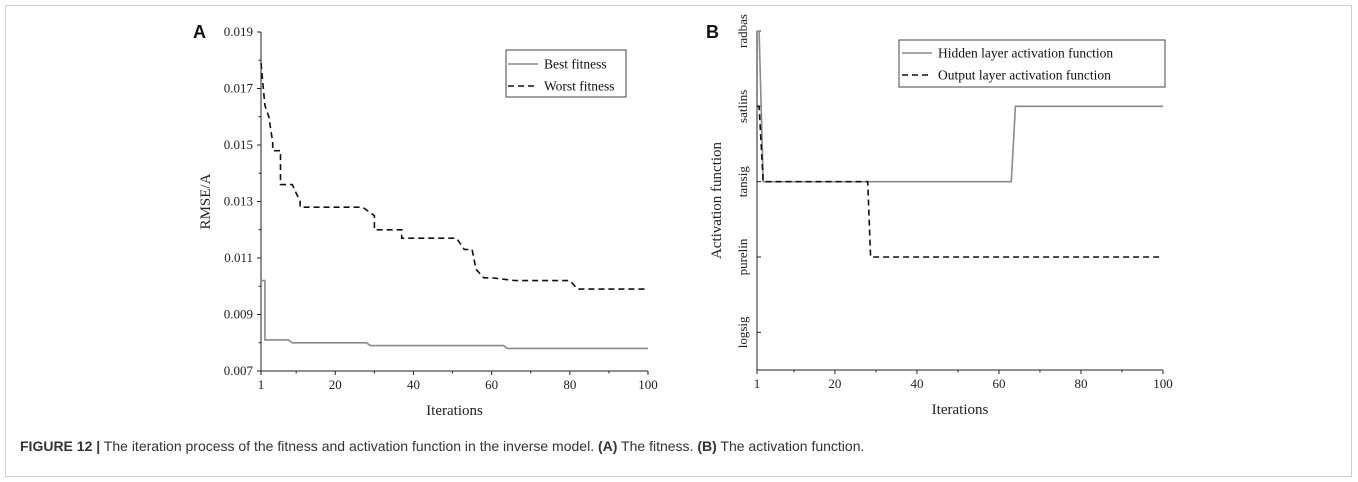  I want to click on y-tick-label: 0.015, so click(238, 144).